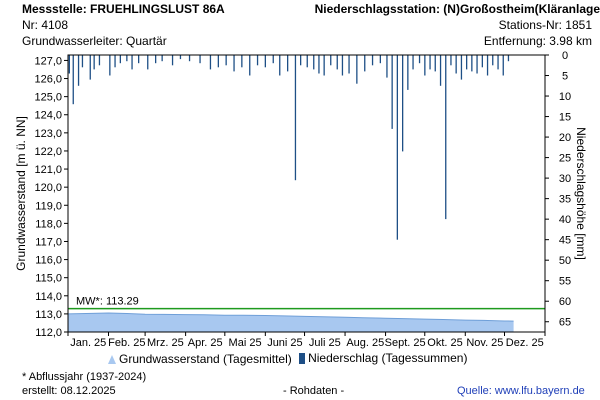  Describe the element at coordinates (48, 188) in the screenshot. I see `y-tick-label: 120,0` at that location.